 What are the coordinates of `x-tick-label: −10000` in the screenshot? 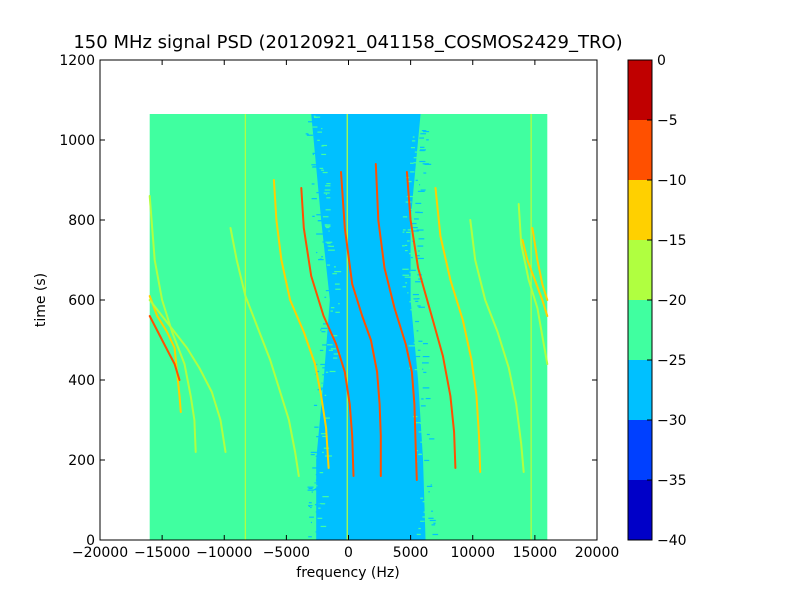 It's located at (224, 553).